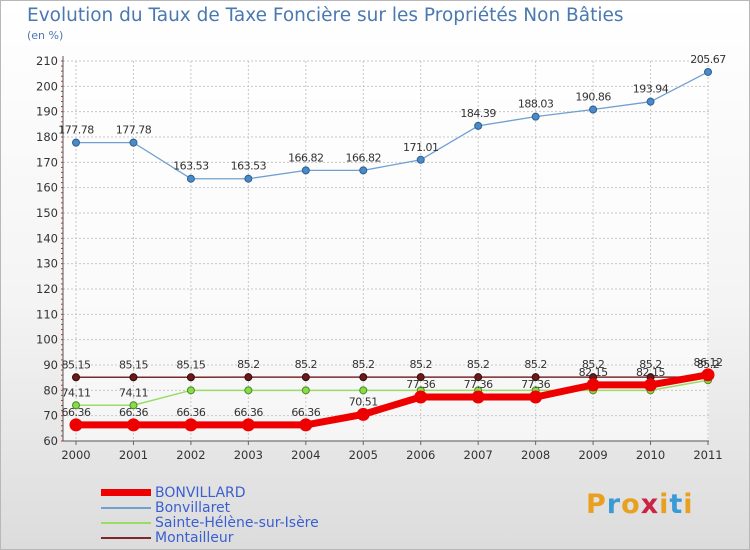 This screenshot has height=550, width=750. What do you see at coordinates (237, 522) in the screenshot?
I see `legend-label-sainte-helene: Sainte-Hélène-sur-Isère` at bounding box center [237, 522].